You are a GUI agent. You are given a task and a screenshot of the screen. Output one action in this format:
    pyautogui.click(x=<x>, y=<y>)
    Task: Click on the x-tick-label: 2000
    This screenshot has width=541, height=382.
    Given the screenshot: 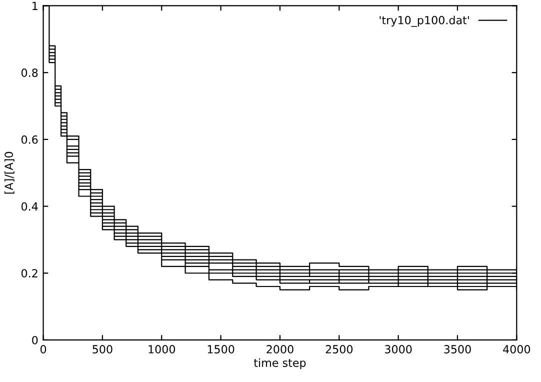 What is the action you would take?
    pyautogui.click(x=280, y=349)
    